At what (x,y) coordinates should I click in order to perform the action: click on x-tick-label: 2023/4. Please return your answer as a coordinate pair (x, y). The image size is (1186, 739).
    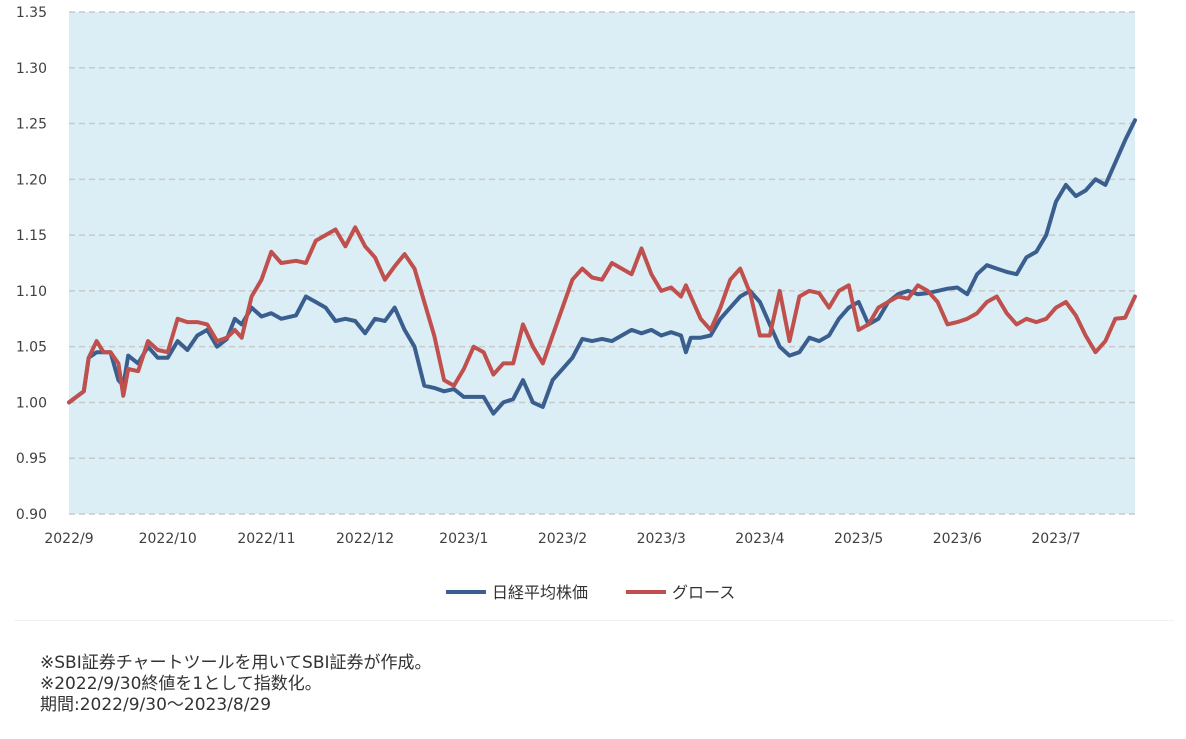
    Looking at the image, I should click on (759, 539).